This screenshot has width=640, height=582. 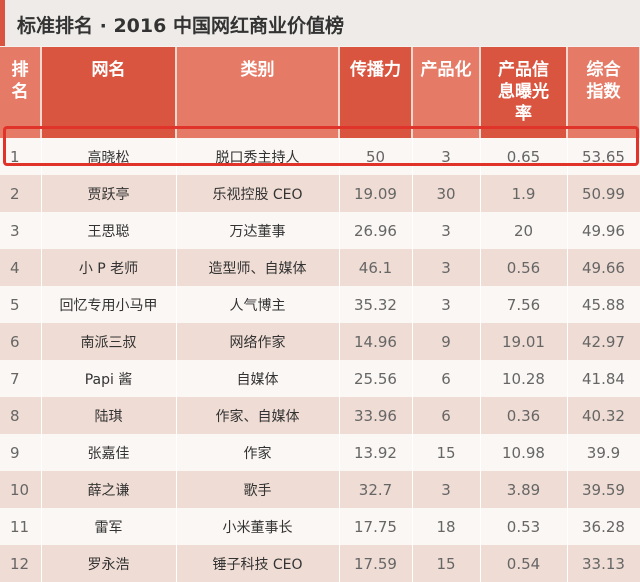 I want to click on cell-reach: 35.32, so click(x=376, y=304).